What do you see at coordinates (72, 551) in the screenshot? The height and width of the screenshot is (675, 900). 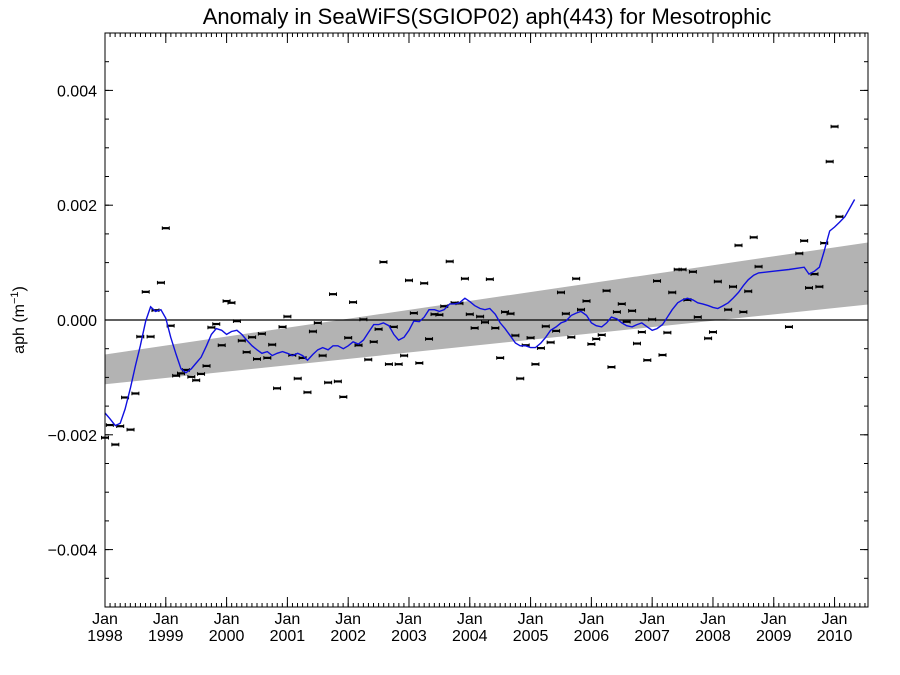 I see `y-tick-label: −0.004` at bounding box center [72, 551].